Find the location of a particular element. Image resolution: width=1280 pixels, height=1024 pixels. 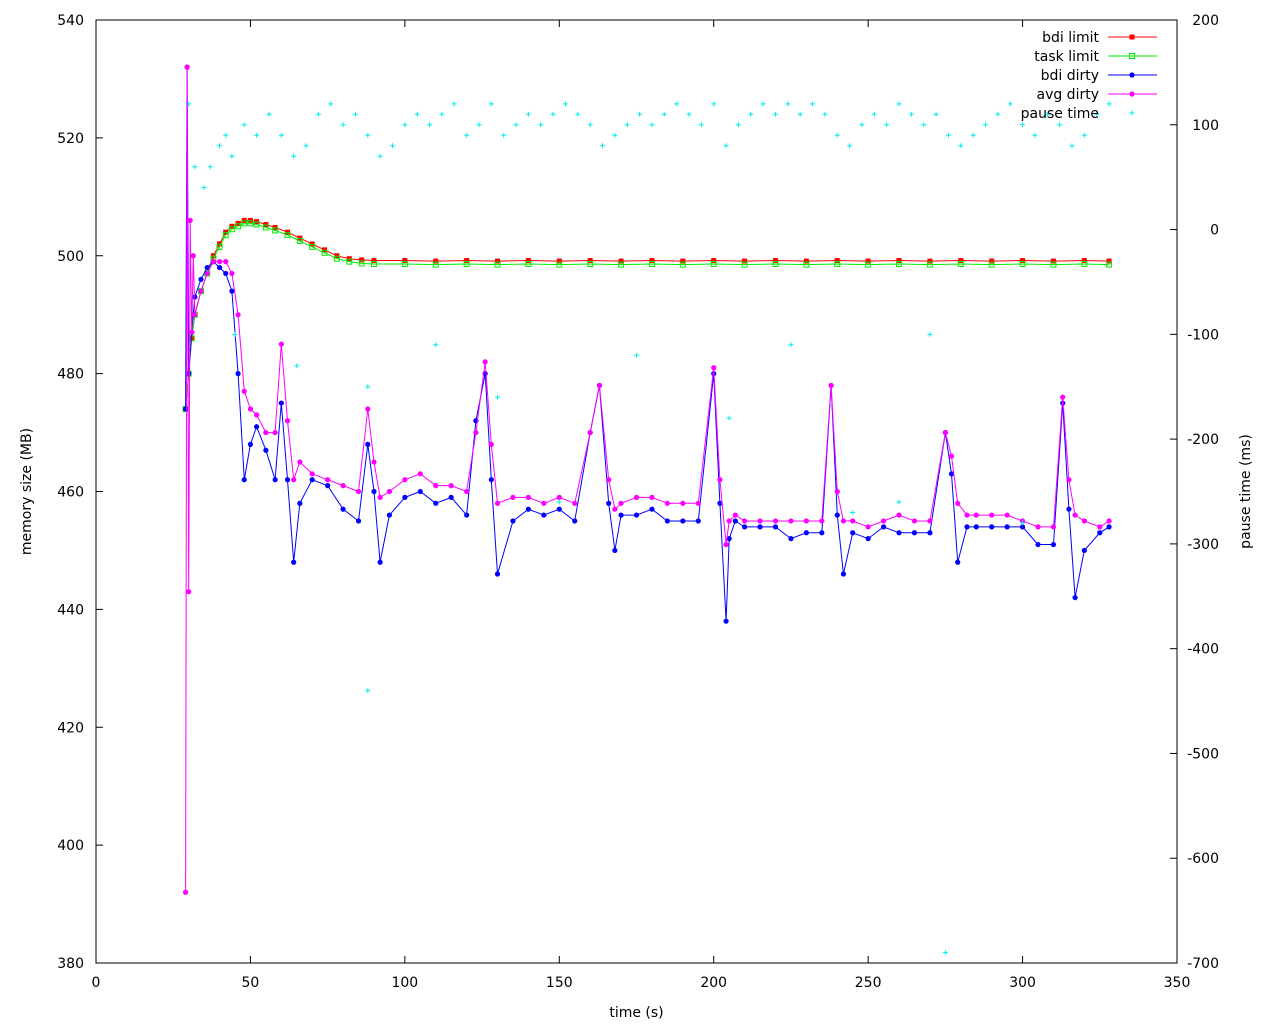

x-tick-label: 300 is located at coordinates (1022, 983).